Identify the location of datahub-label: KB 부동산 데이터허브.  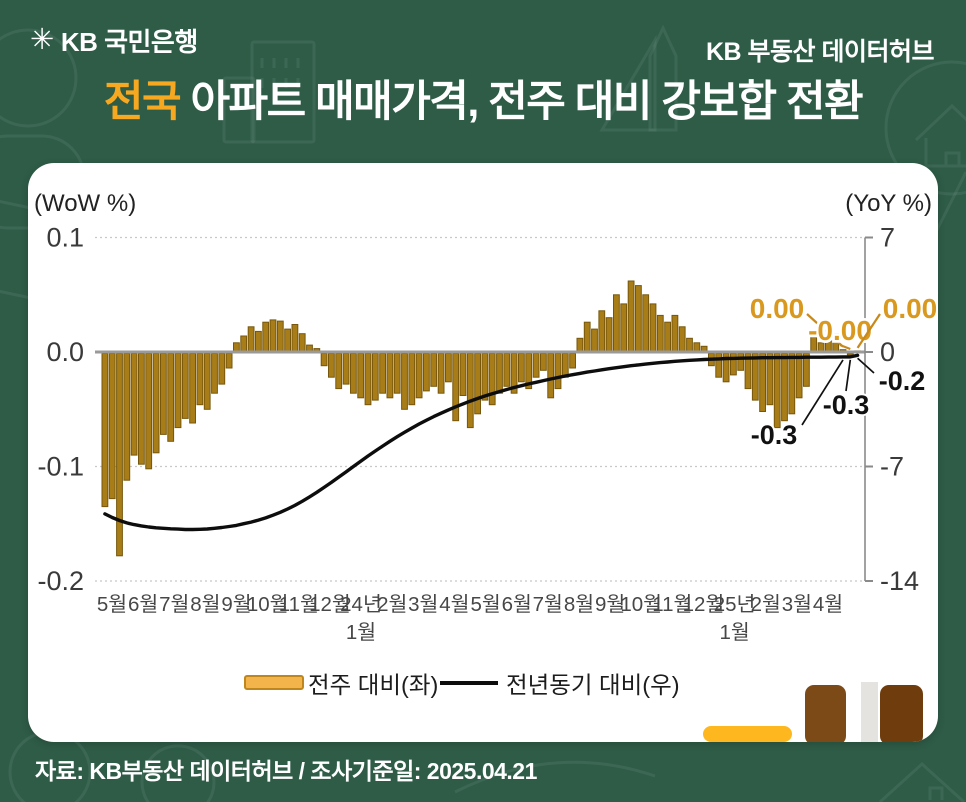
(820, 52).